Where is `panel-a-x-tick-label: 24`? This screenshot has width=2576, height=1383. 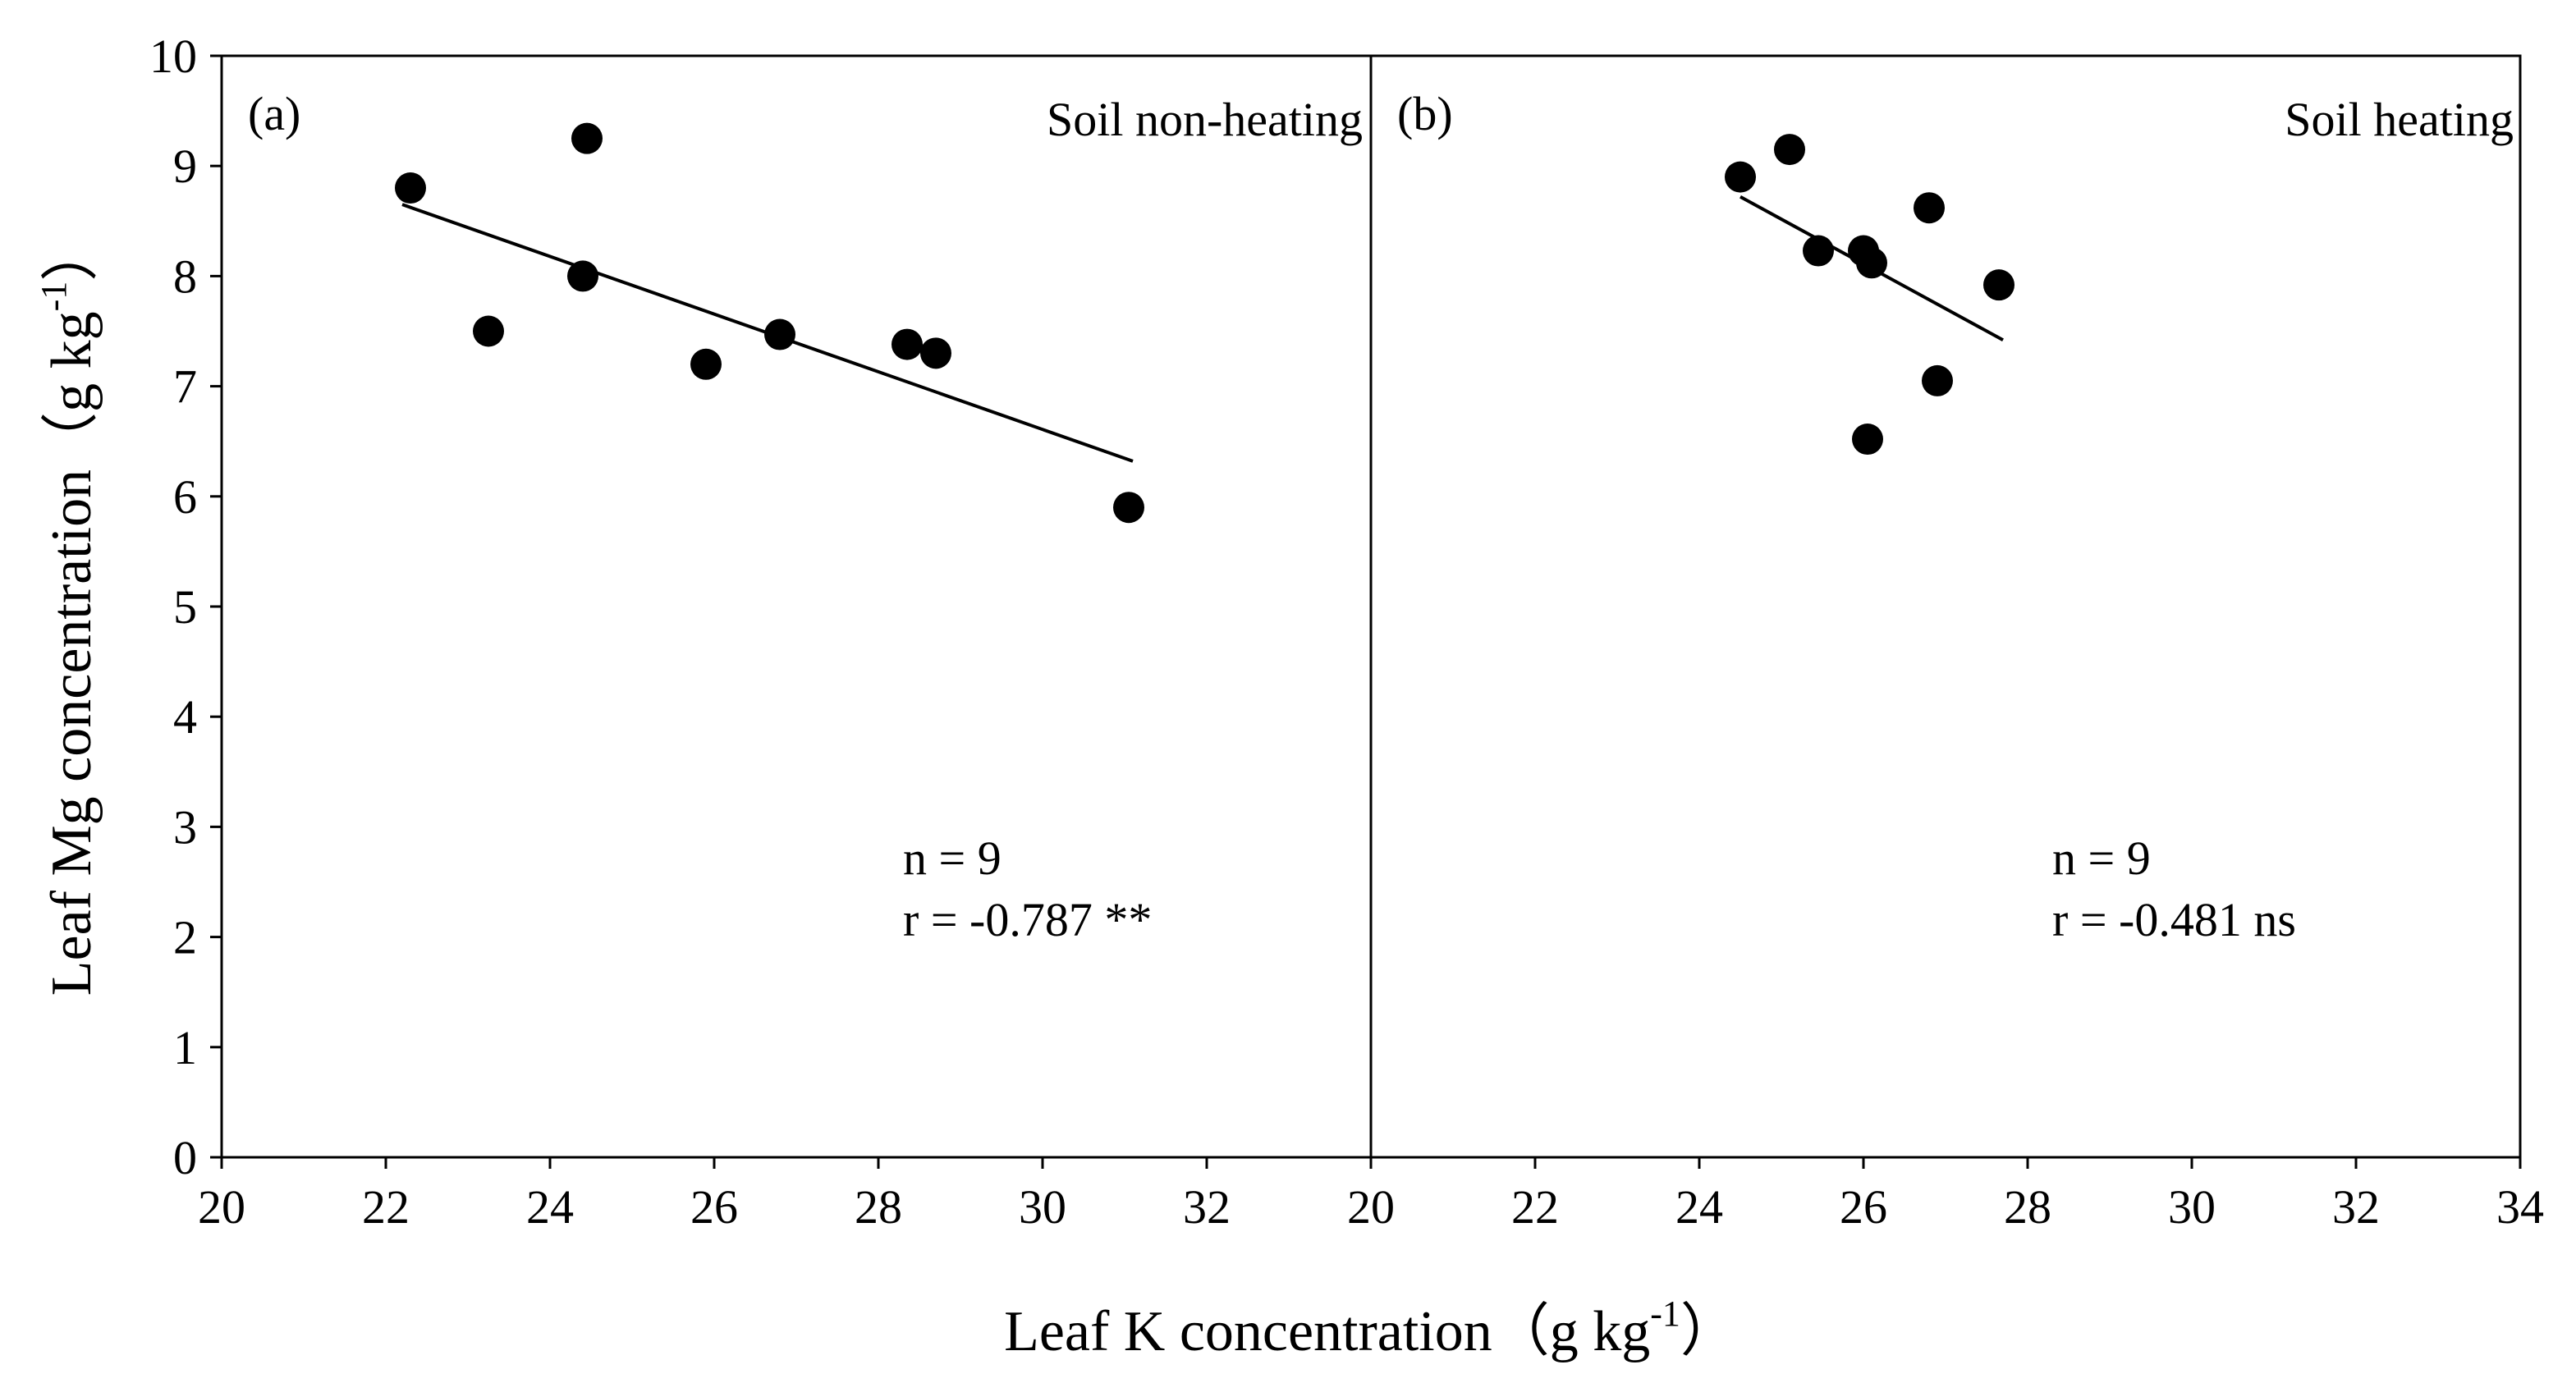 panel-a-x-tick-label: 24 is located at coordinates (550, 1207).